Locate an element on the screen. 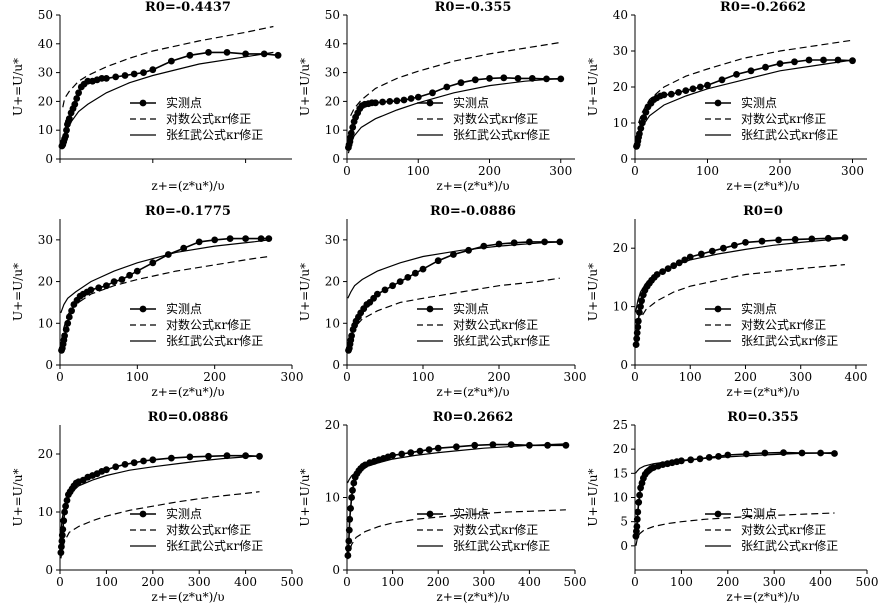 This screenshot has width=886, height=610. chart-title: R0=0.355 is located at coordinates (762, 417).